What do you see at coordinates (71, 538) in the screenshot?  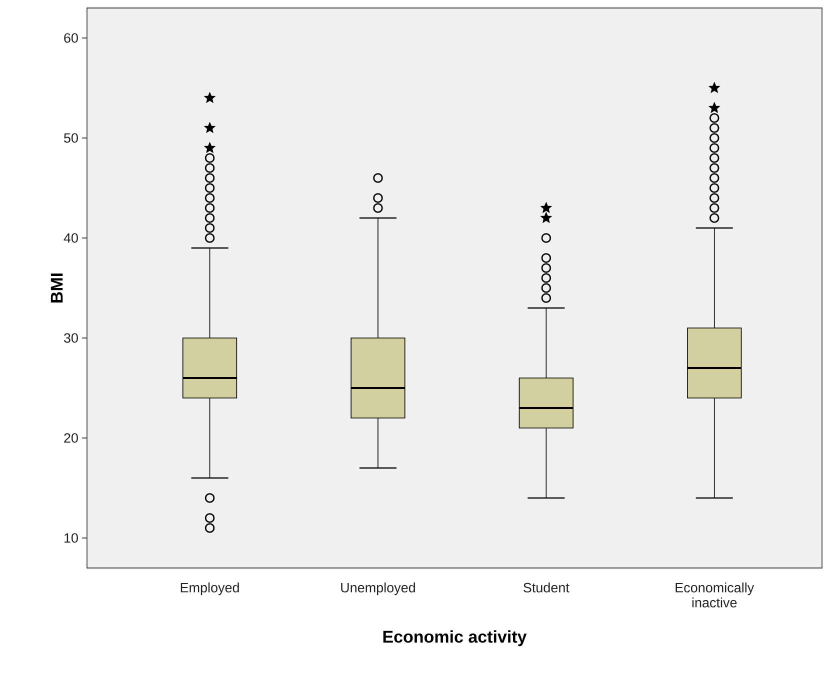 I see `y-tick-label: 10` at bounding box center [71, 538].